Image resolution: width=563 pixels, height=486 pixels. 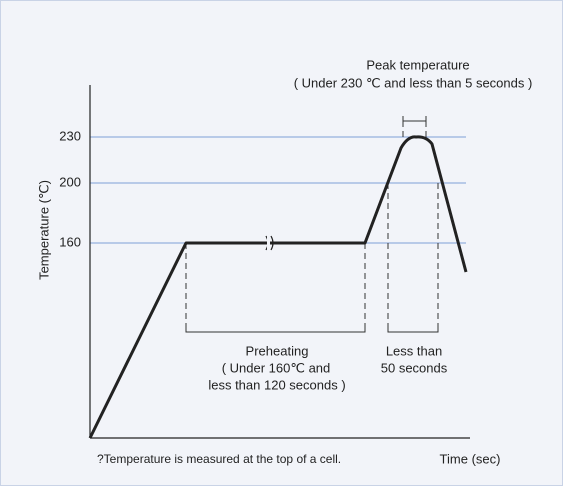 What do you see at coordinates (43, 230) in the screenshot?
I see `y-axis-label: Temperature (℃)` at bounding box center [43, 230].